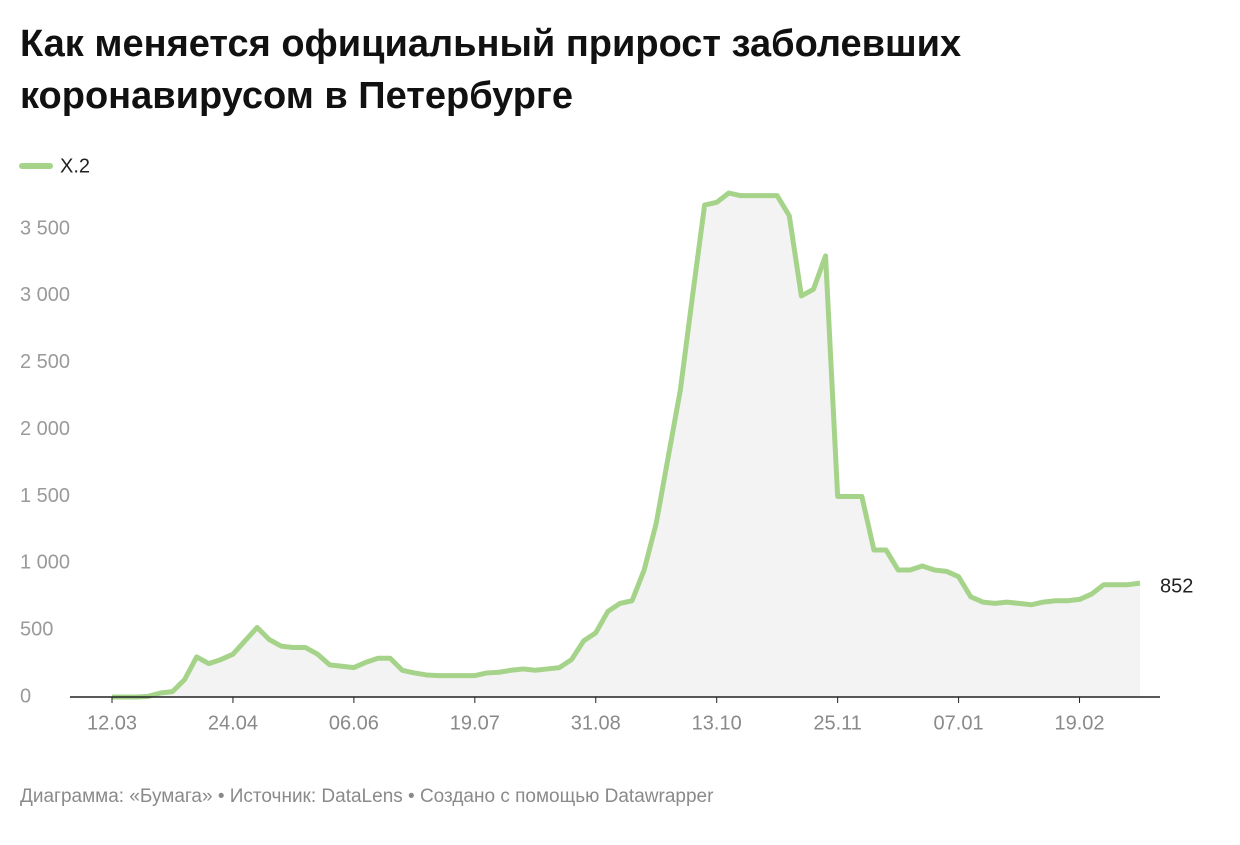 The width and height of the screenshot is (1240, 845). What do you see at coordinates (45, 295) in the screenshot?
I see `y-tick-label: 3 000` at bounding box center [45, 295].